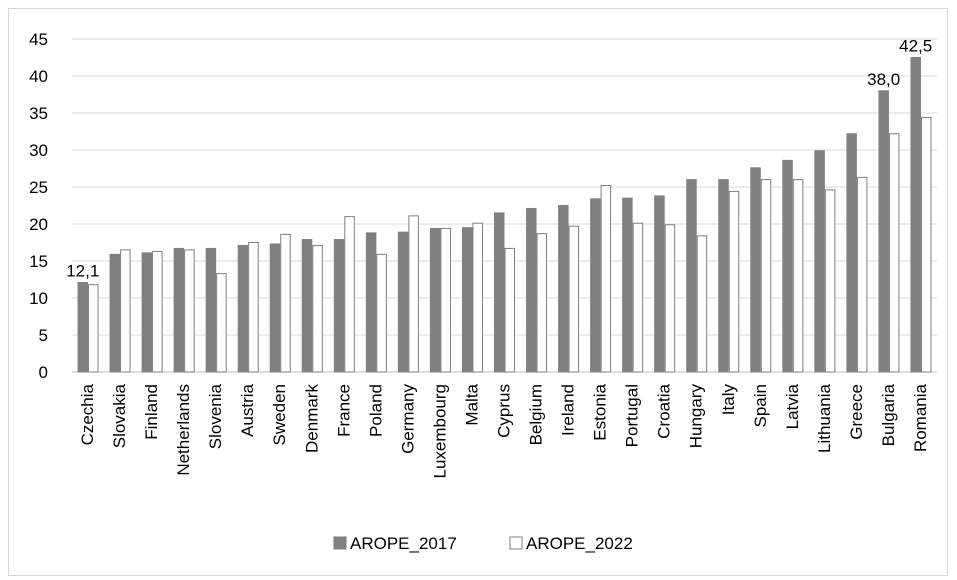 The image size is (957, 580). Describe the element at coordinates (471, 404) in the screenshot. I see `x-tick-label: Malta` at that location.